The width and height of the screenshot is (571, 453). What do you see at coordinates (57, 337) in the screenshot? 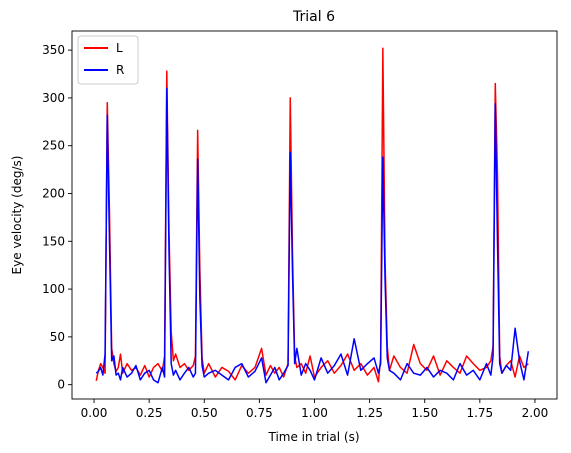
I see `y-tick-label: 50` at bounding box center [57, 337].